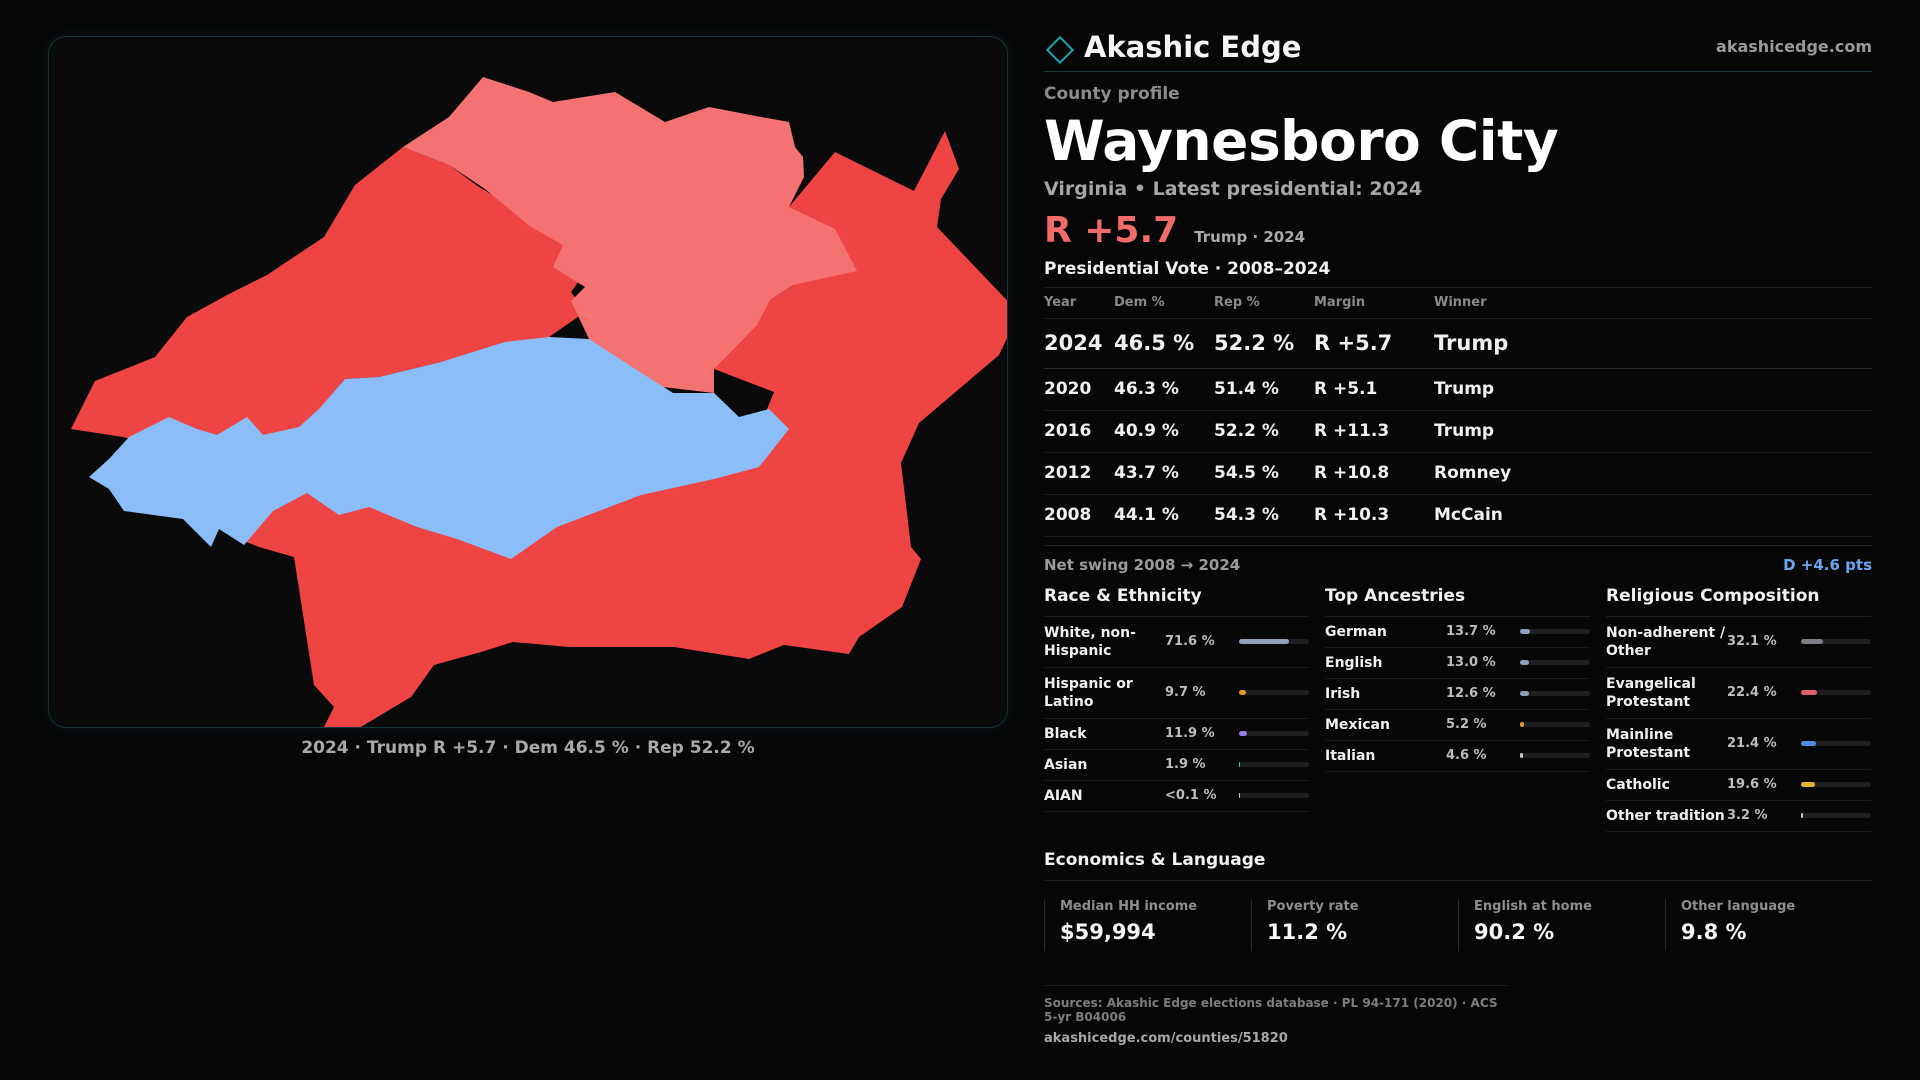 The image size is (1920, 1080). Describe the element at coordinates (1172, 47) in the screenshot. I see `brand-logo: Akashic Edge` at that location.